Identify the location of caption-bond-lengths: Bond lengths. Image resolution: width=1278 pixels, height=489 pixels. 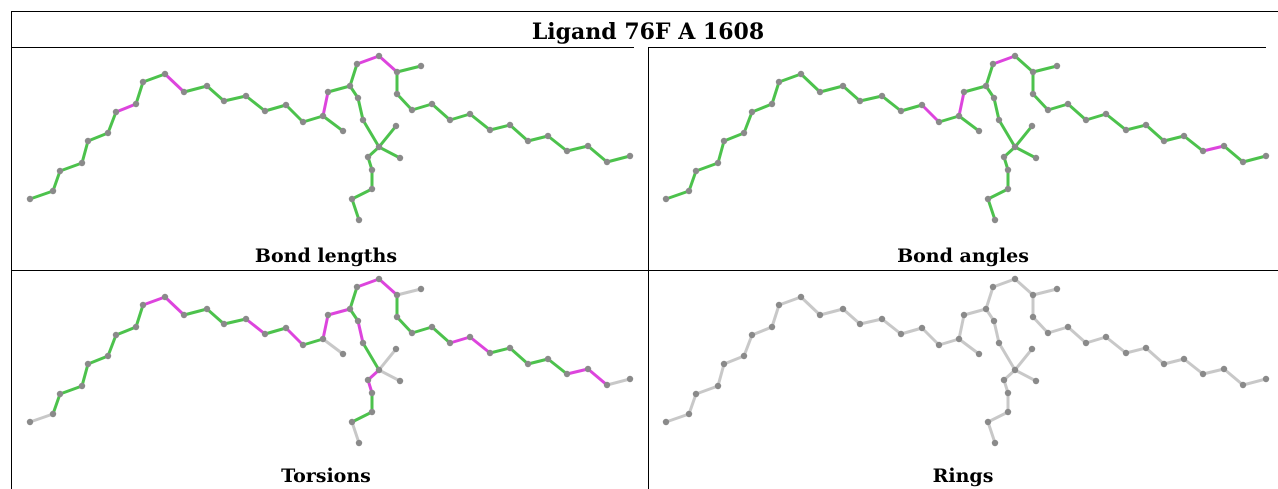
(326, 256).